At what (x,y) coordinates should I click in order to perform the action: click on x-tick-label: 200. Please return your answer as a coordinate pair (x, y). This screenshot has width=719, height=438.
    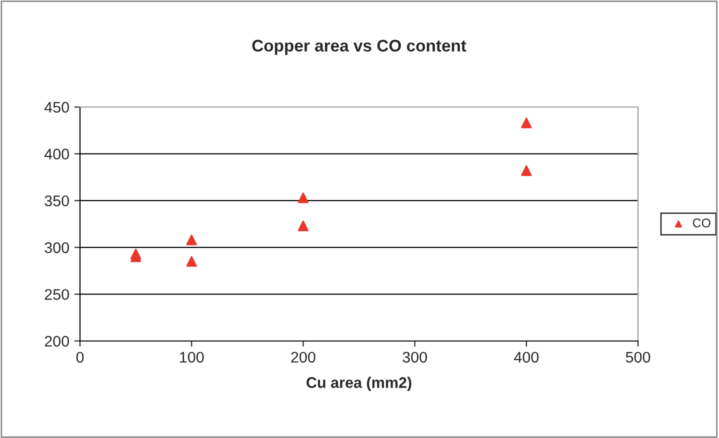
    Looking at the image, I should click on (303, 357).